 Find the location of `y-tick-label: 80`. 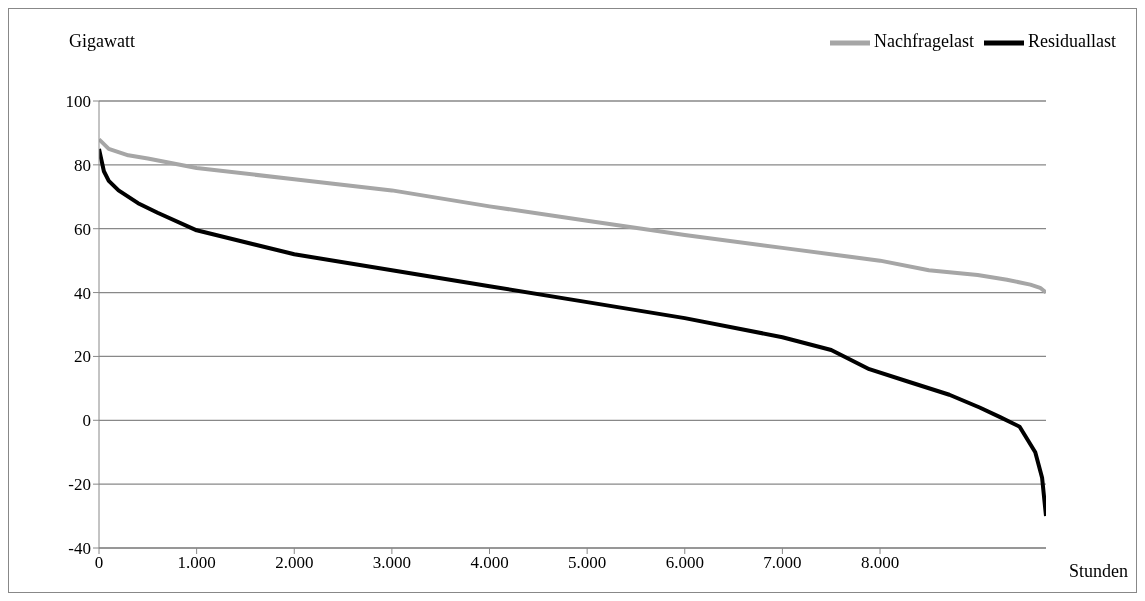

y-tick-label: 80 is located at coordinates (82, 165).